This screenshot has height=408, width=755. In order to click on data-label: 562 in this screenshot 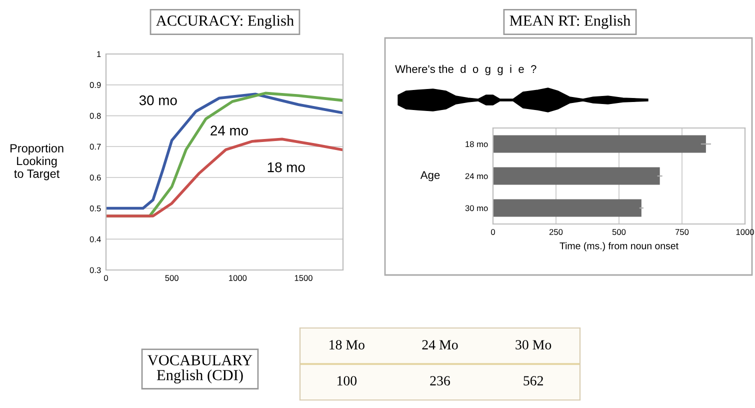, I will do `click(533, 381)`.